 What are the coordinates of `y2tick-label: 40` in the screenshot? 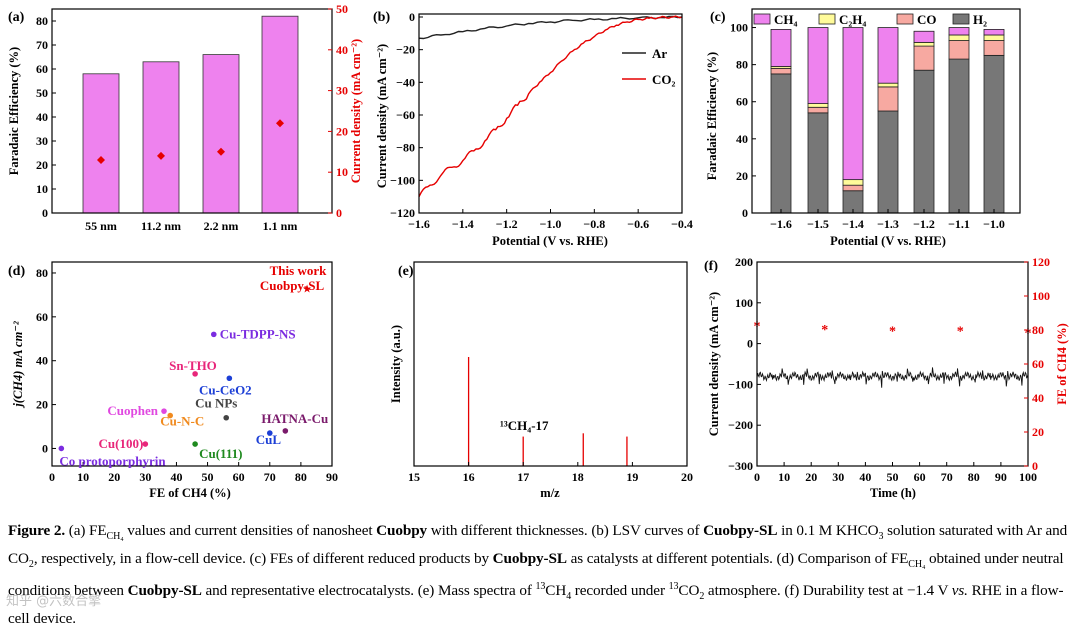 It's located at (1038, 398).